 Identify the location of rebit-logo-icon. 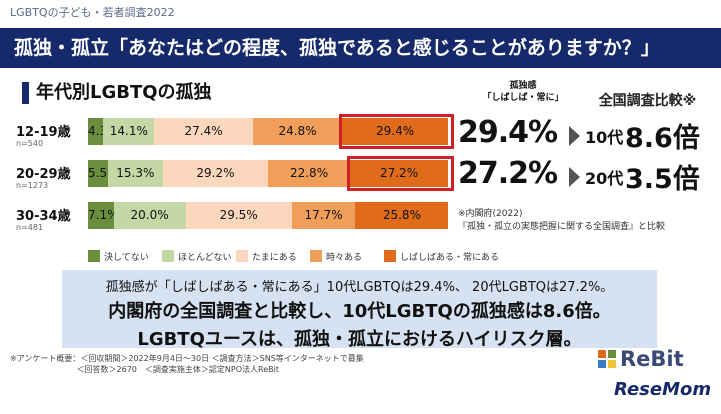
(607, 359).